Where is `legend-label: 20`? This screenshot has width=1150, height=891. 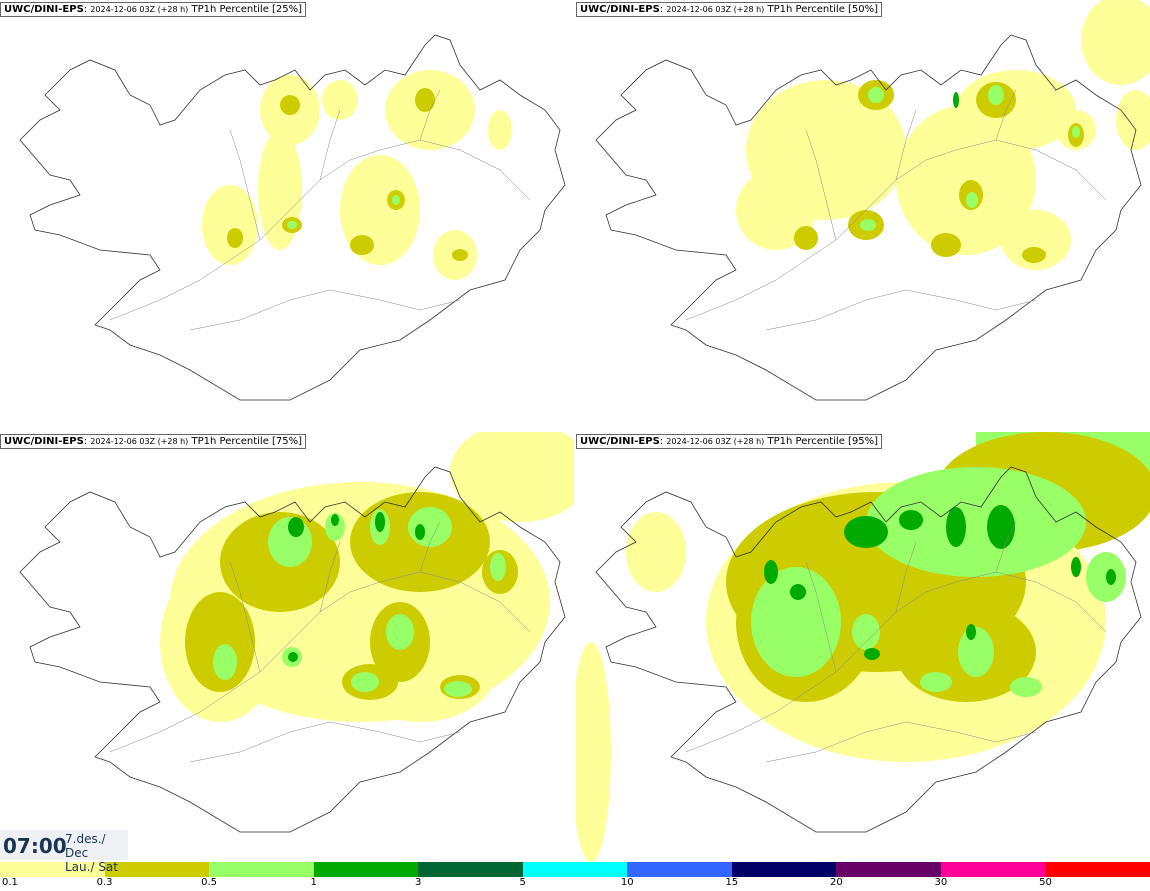
legend-label: 20 is located at coordinates (836, 882).